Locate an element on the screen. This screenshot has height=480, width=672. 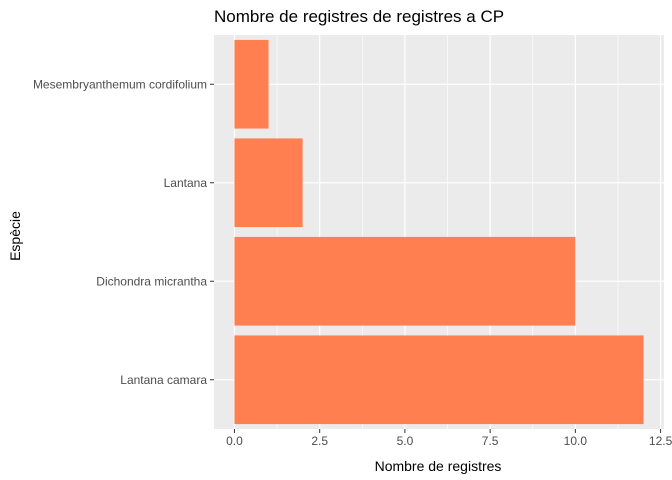
y-tick-label: Mesembryanthemum cordifolium is located at coordinates (120, 84).